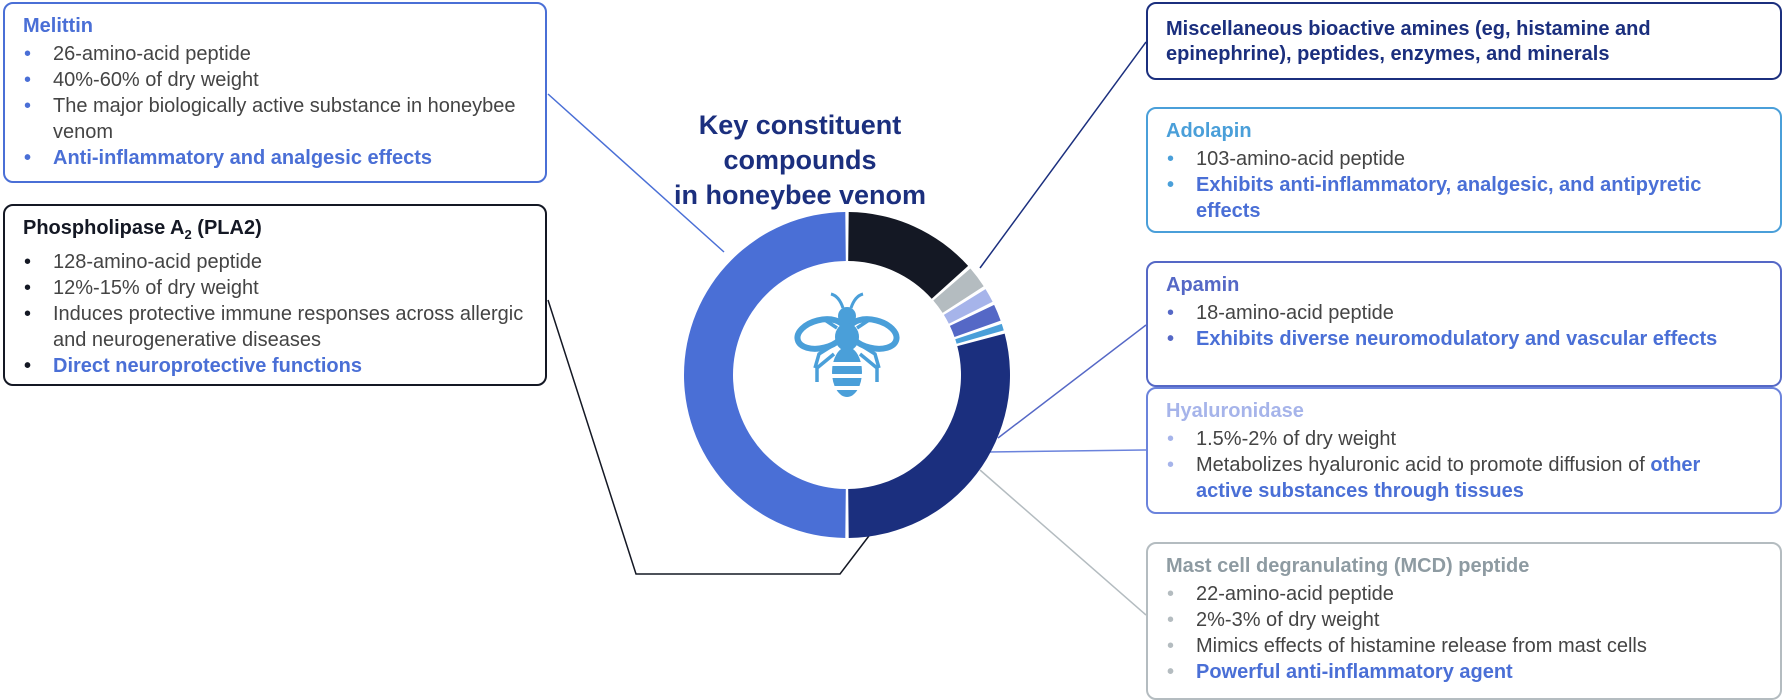 The image size is (1782, 700). Describe the element at coordinates (1464, 159) in the screenshot. I see `list-item: 103-amino-acid peptide` at that location.